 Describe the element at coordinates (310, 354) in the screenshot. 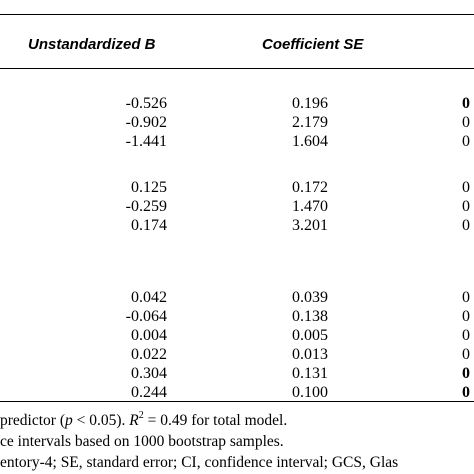

I see `se-value: 0.013` at that location.